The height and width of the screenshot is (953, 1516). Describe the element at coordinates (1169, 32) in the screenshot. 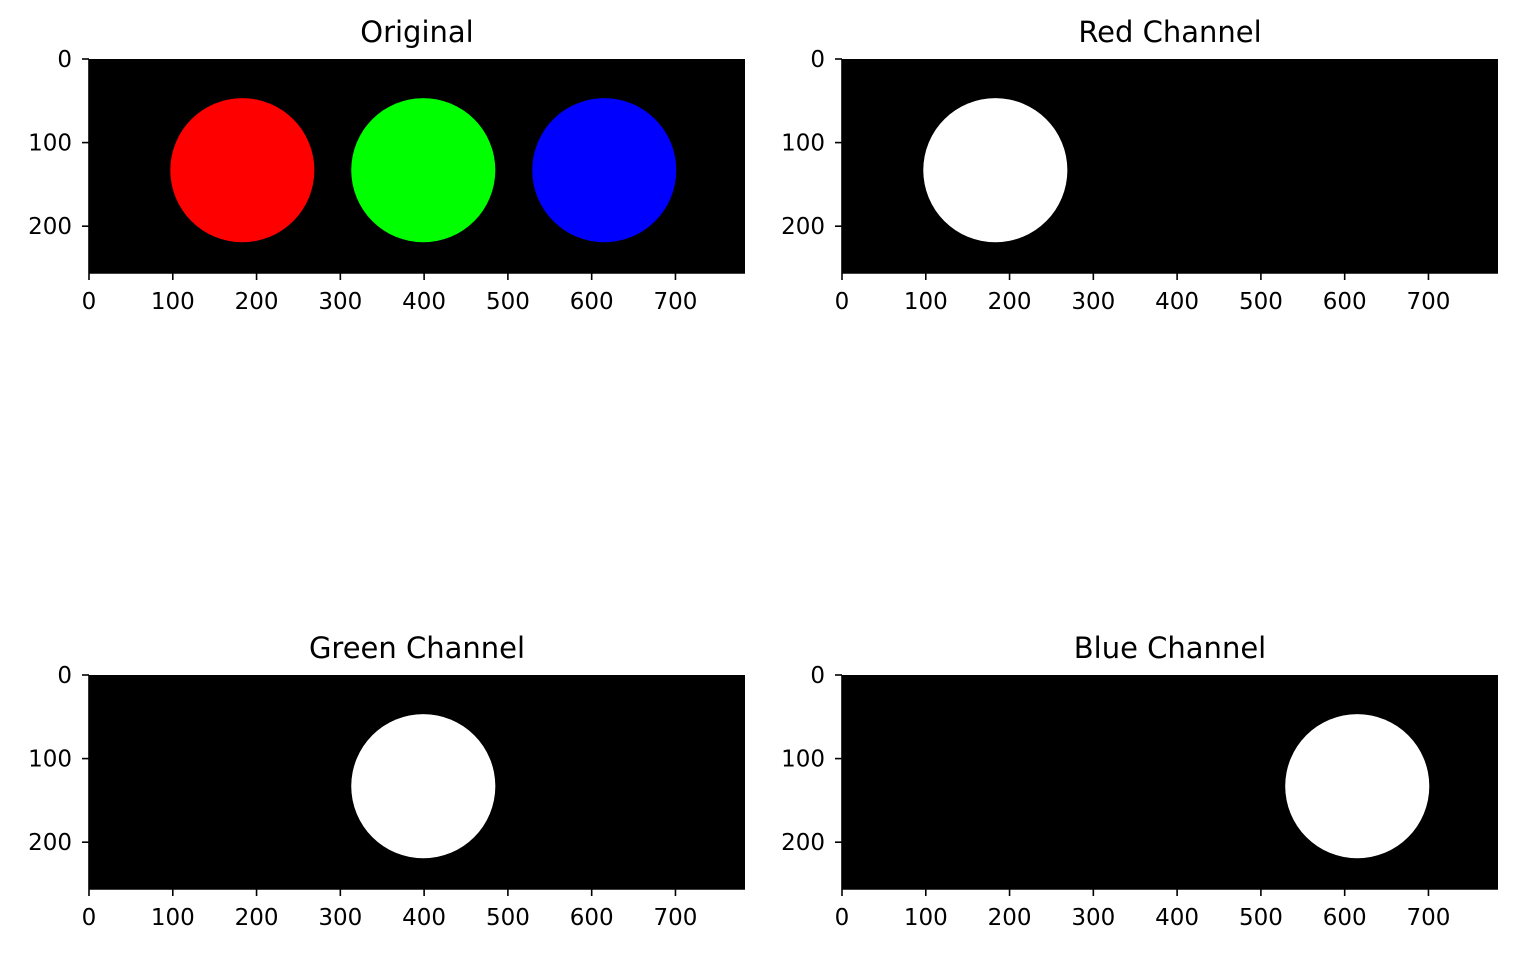

I see `panel-title: Red Channel` at that location.